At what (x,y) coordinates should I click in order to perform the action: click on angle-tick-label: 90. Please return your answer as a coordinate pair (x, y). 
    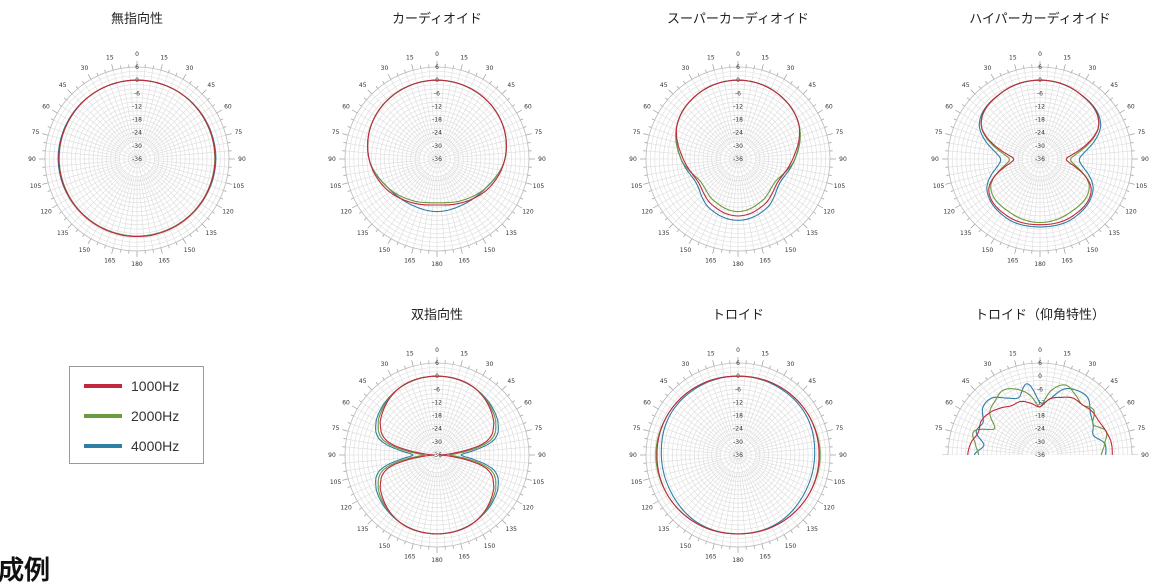
    Looking at the image, I should click on (1145, 159).